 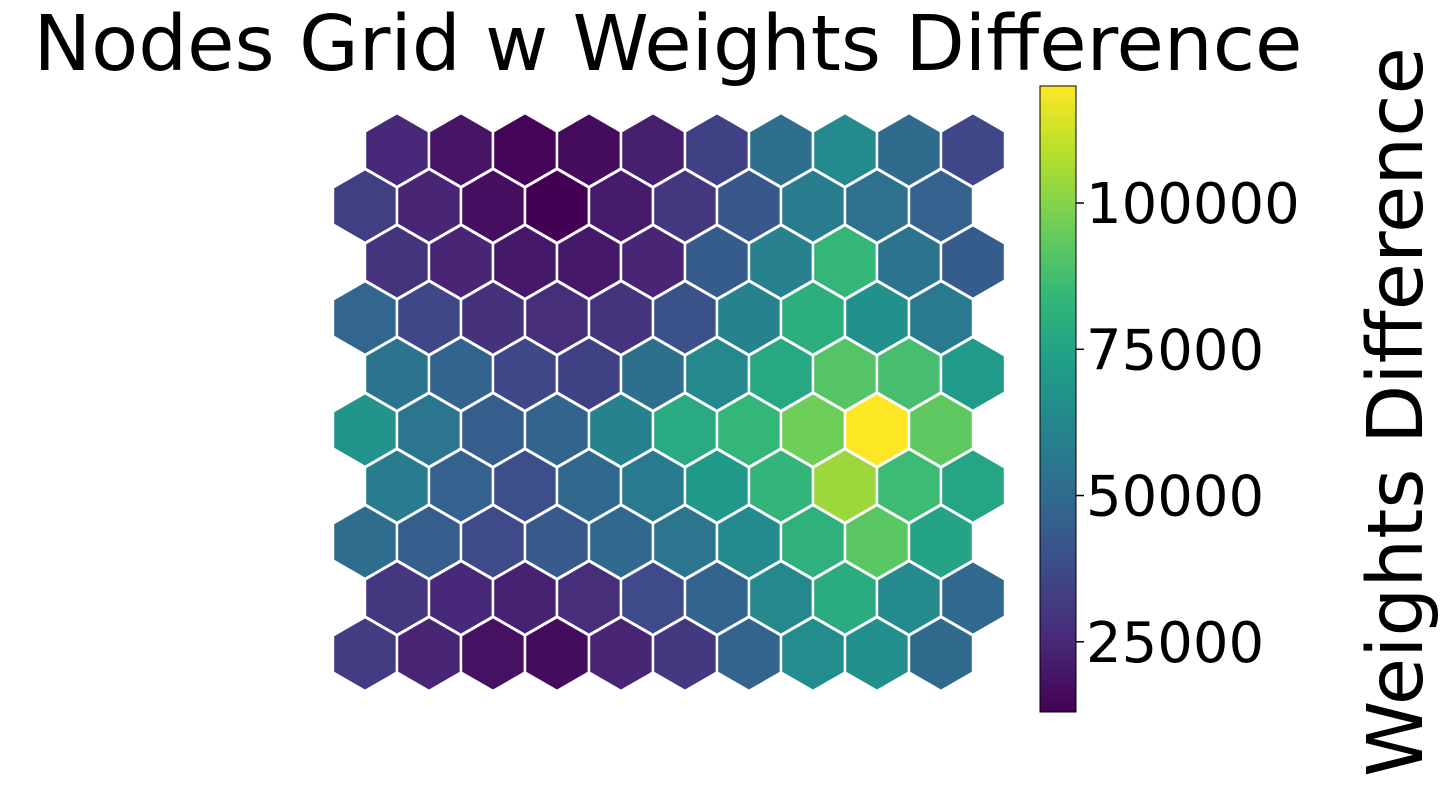 What do you see at coordinates (941, 654) in the screenshot?
I see `hex-cell` at bounding box center [941, 654].